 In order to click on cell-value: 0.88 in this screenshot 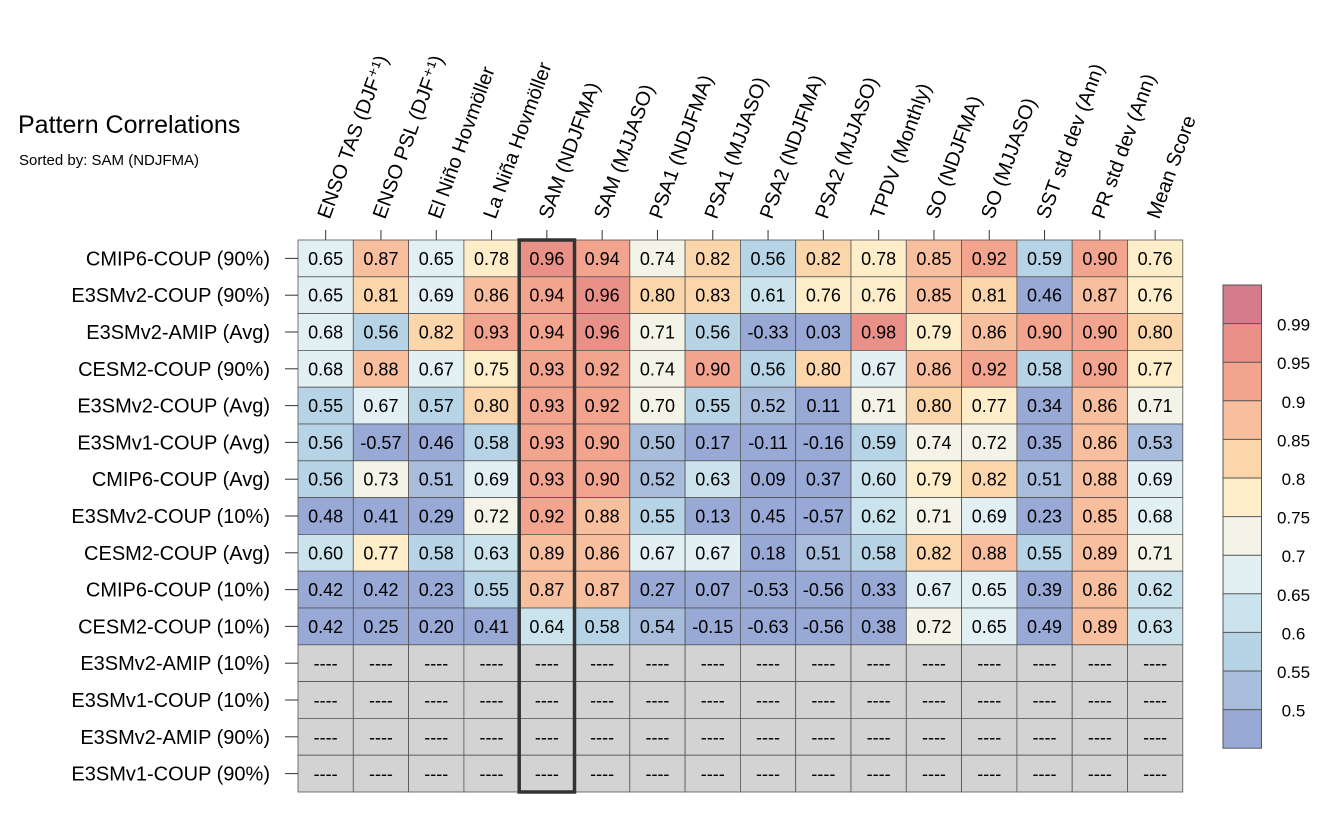, I will do `click(380, 369)`.